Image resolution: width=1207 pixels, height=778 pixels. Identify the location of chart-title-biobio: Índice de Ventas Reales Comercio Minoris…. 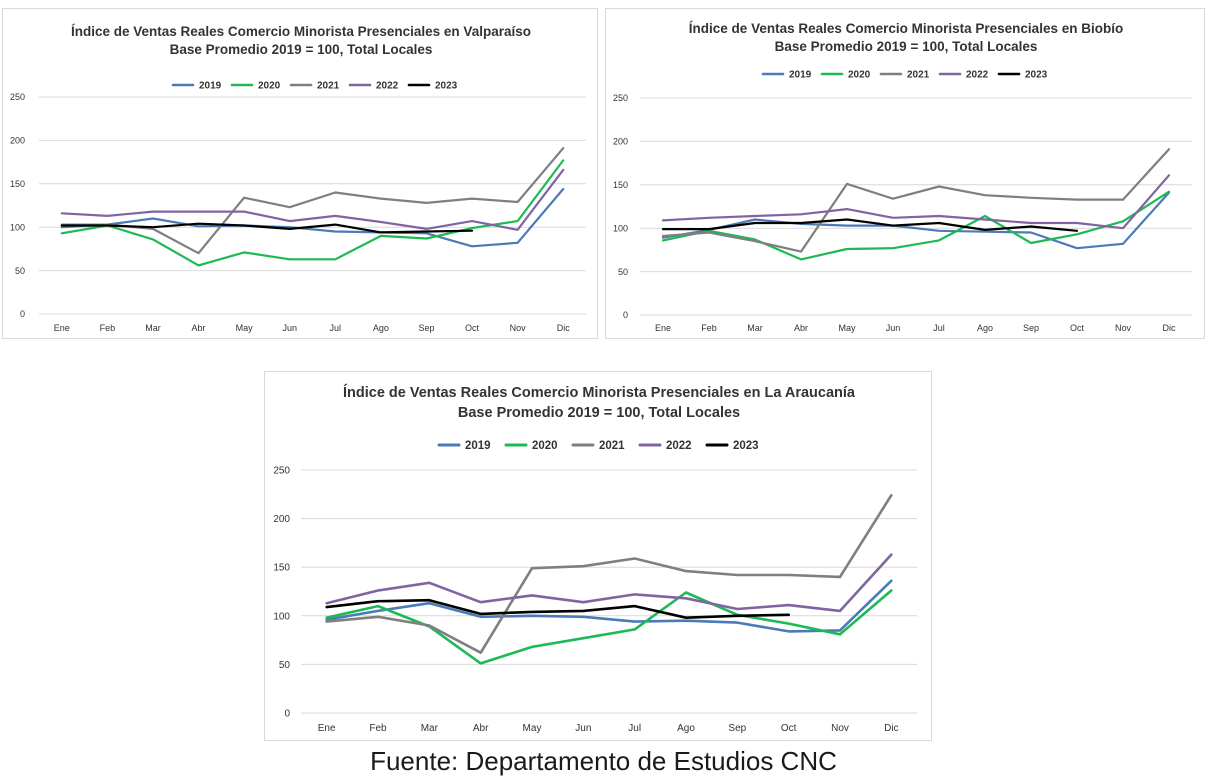
(906, 28).